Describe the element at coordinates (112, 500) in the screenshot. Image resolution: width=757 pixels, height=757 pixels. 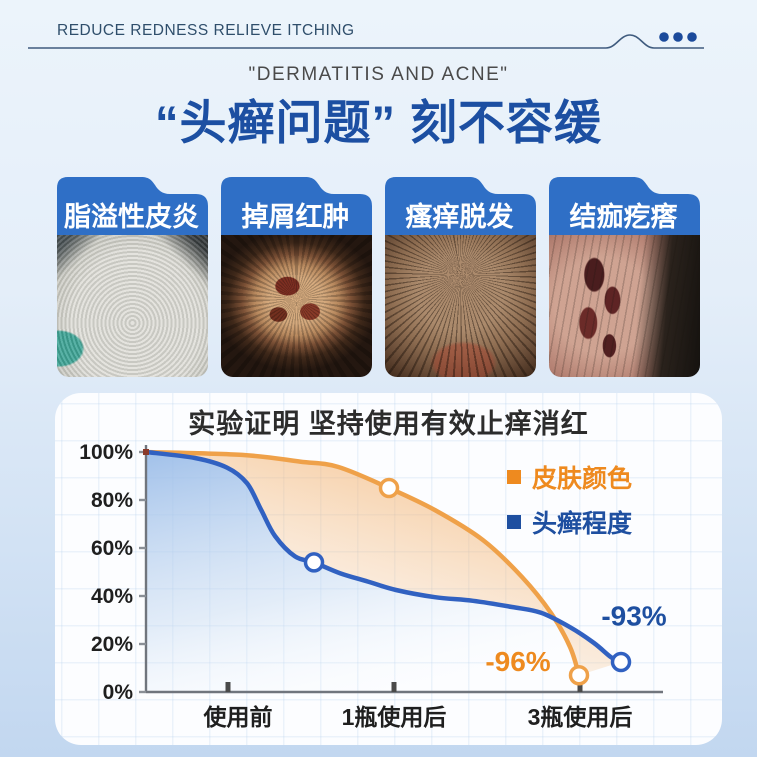
I see `svg-text: 80%` at that location.